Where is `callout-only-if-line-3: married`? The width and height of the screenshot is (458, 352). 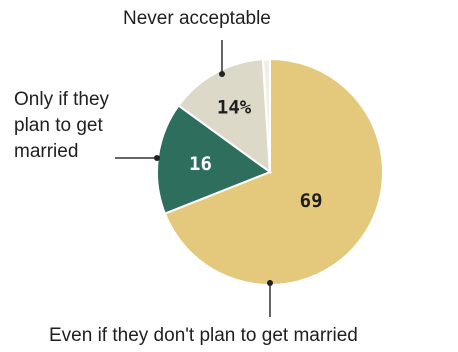
callout-only-if-line-3: married is located at coordinates (46, 151).